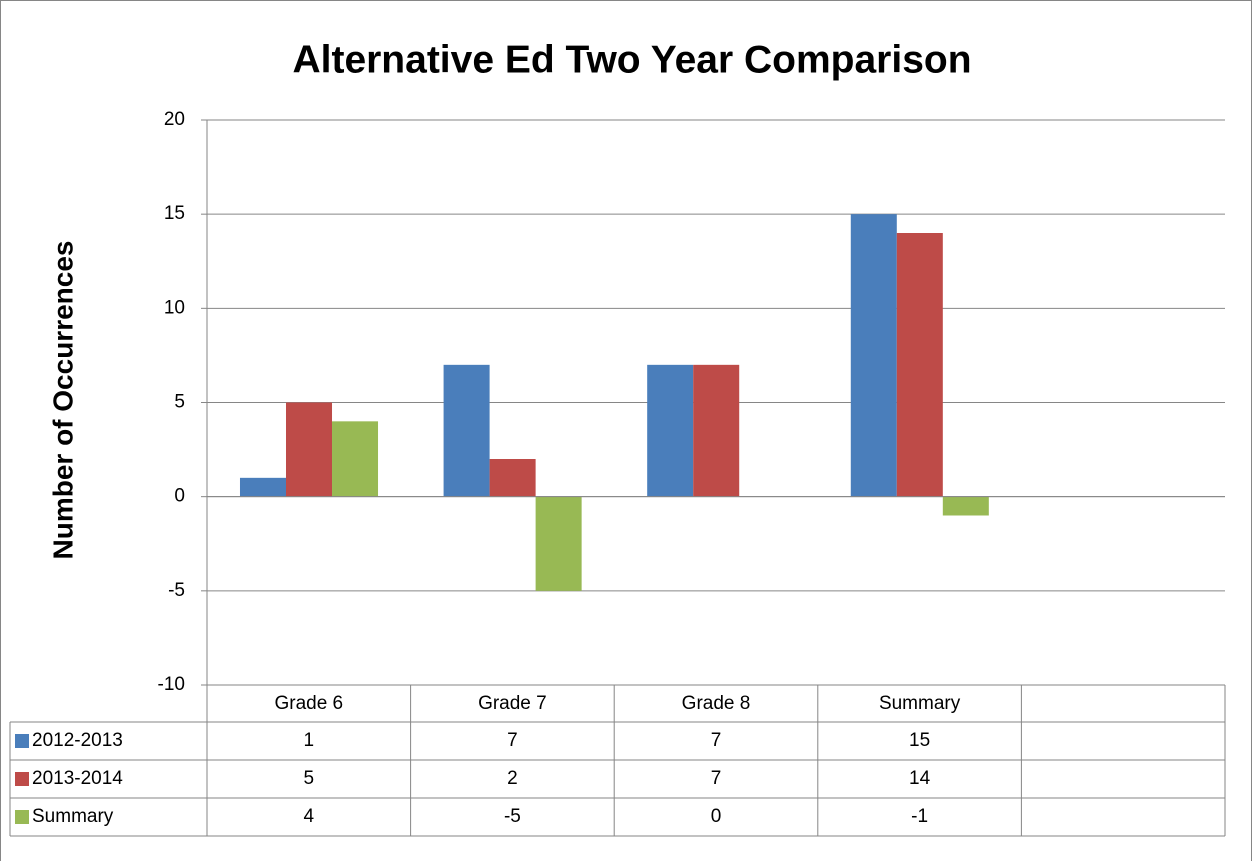 The height and width of the screenshot is (861, 1253). Describe the element at coordinates (77, 778) in the screenshot. I see `legend-label: 2013-2014` at that location.